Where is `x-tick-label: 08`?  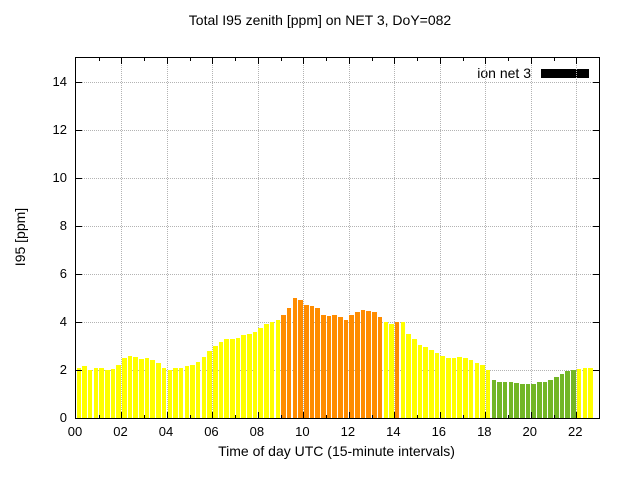
x-tick-label: 08 is located at coordinates (257, 431).